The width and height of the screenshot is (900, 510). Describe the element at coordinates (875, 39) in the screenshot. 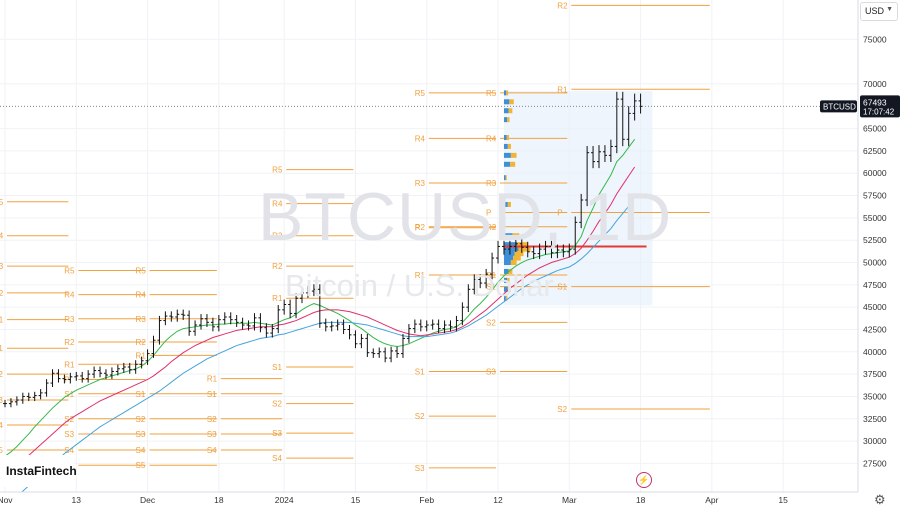

I see `y-tick-label: 75000` at that location.